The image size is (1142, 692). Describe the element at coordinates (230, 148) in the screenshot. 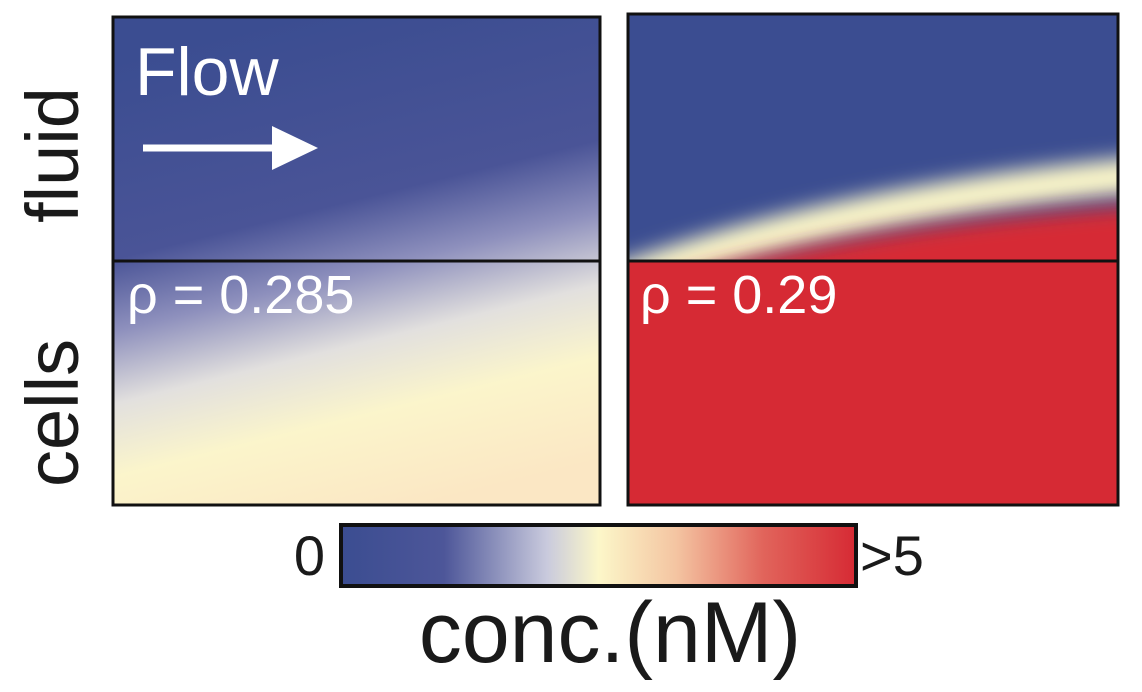

I see `flow-arrow` at that location.